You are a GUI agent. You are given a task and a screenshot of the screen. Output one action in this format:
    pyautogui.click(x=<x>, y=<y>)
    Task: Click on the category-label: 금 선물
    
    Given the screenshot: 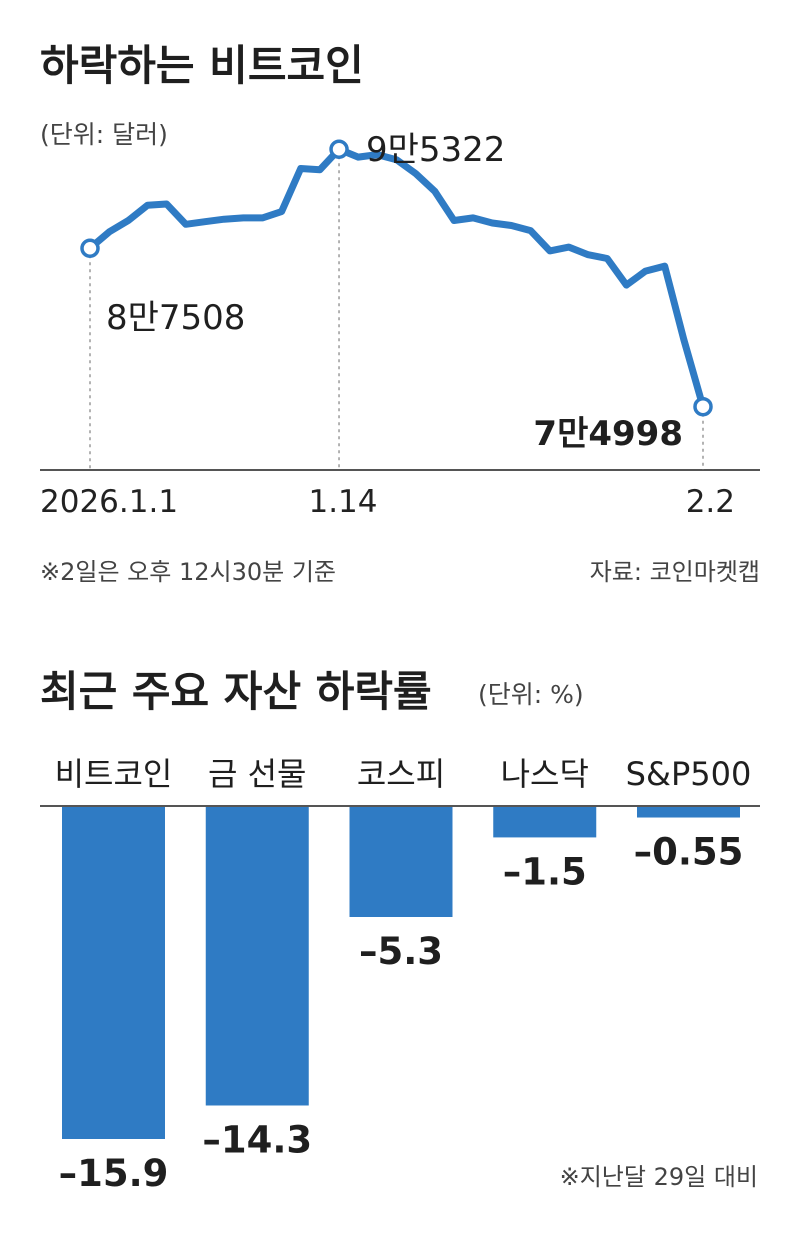 What is the action you would take?
    pyautogui.click(x=257, y=774)
    